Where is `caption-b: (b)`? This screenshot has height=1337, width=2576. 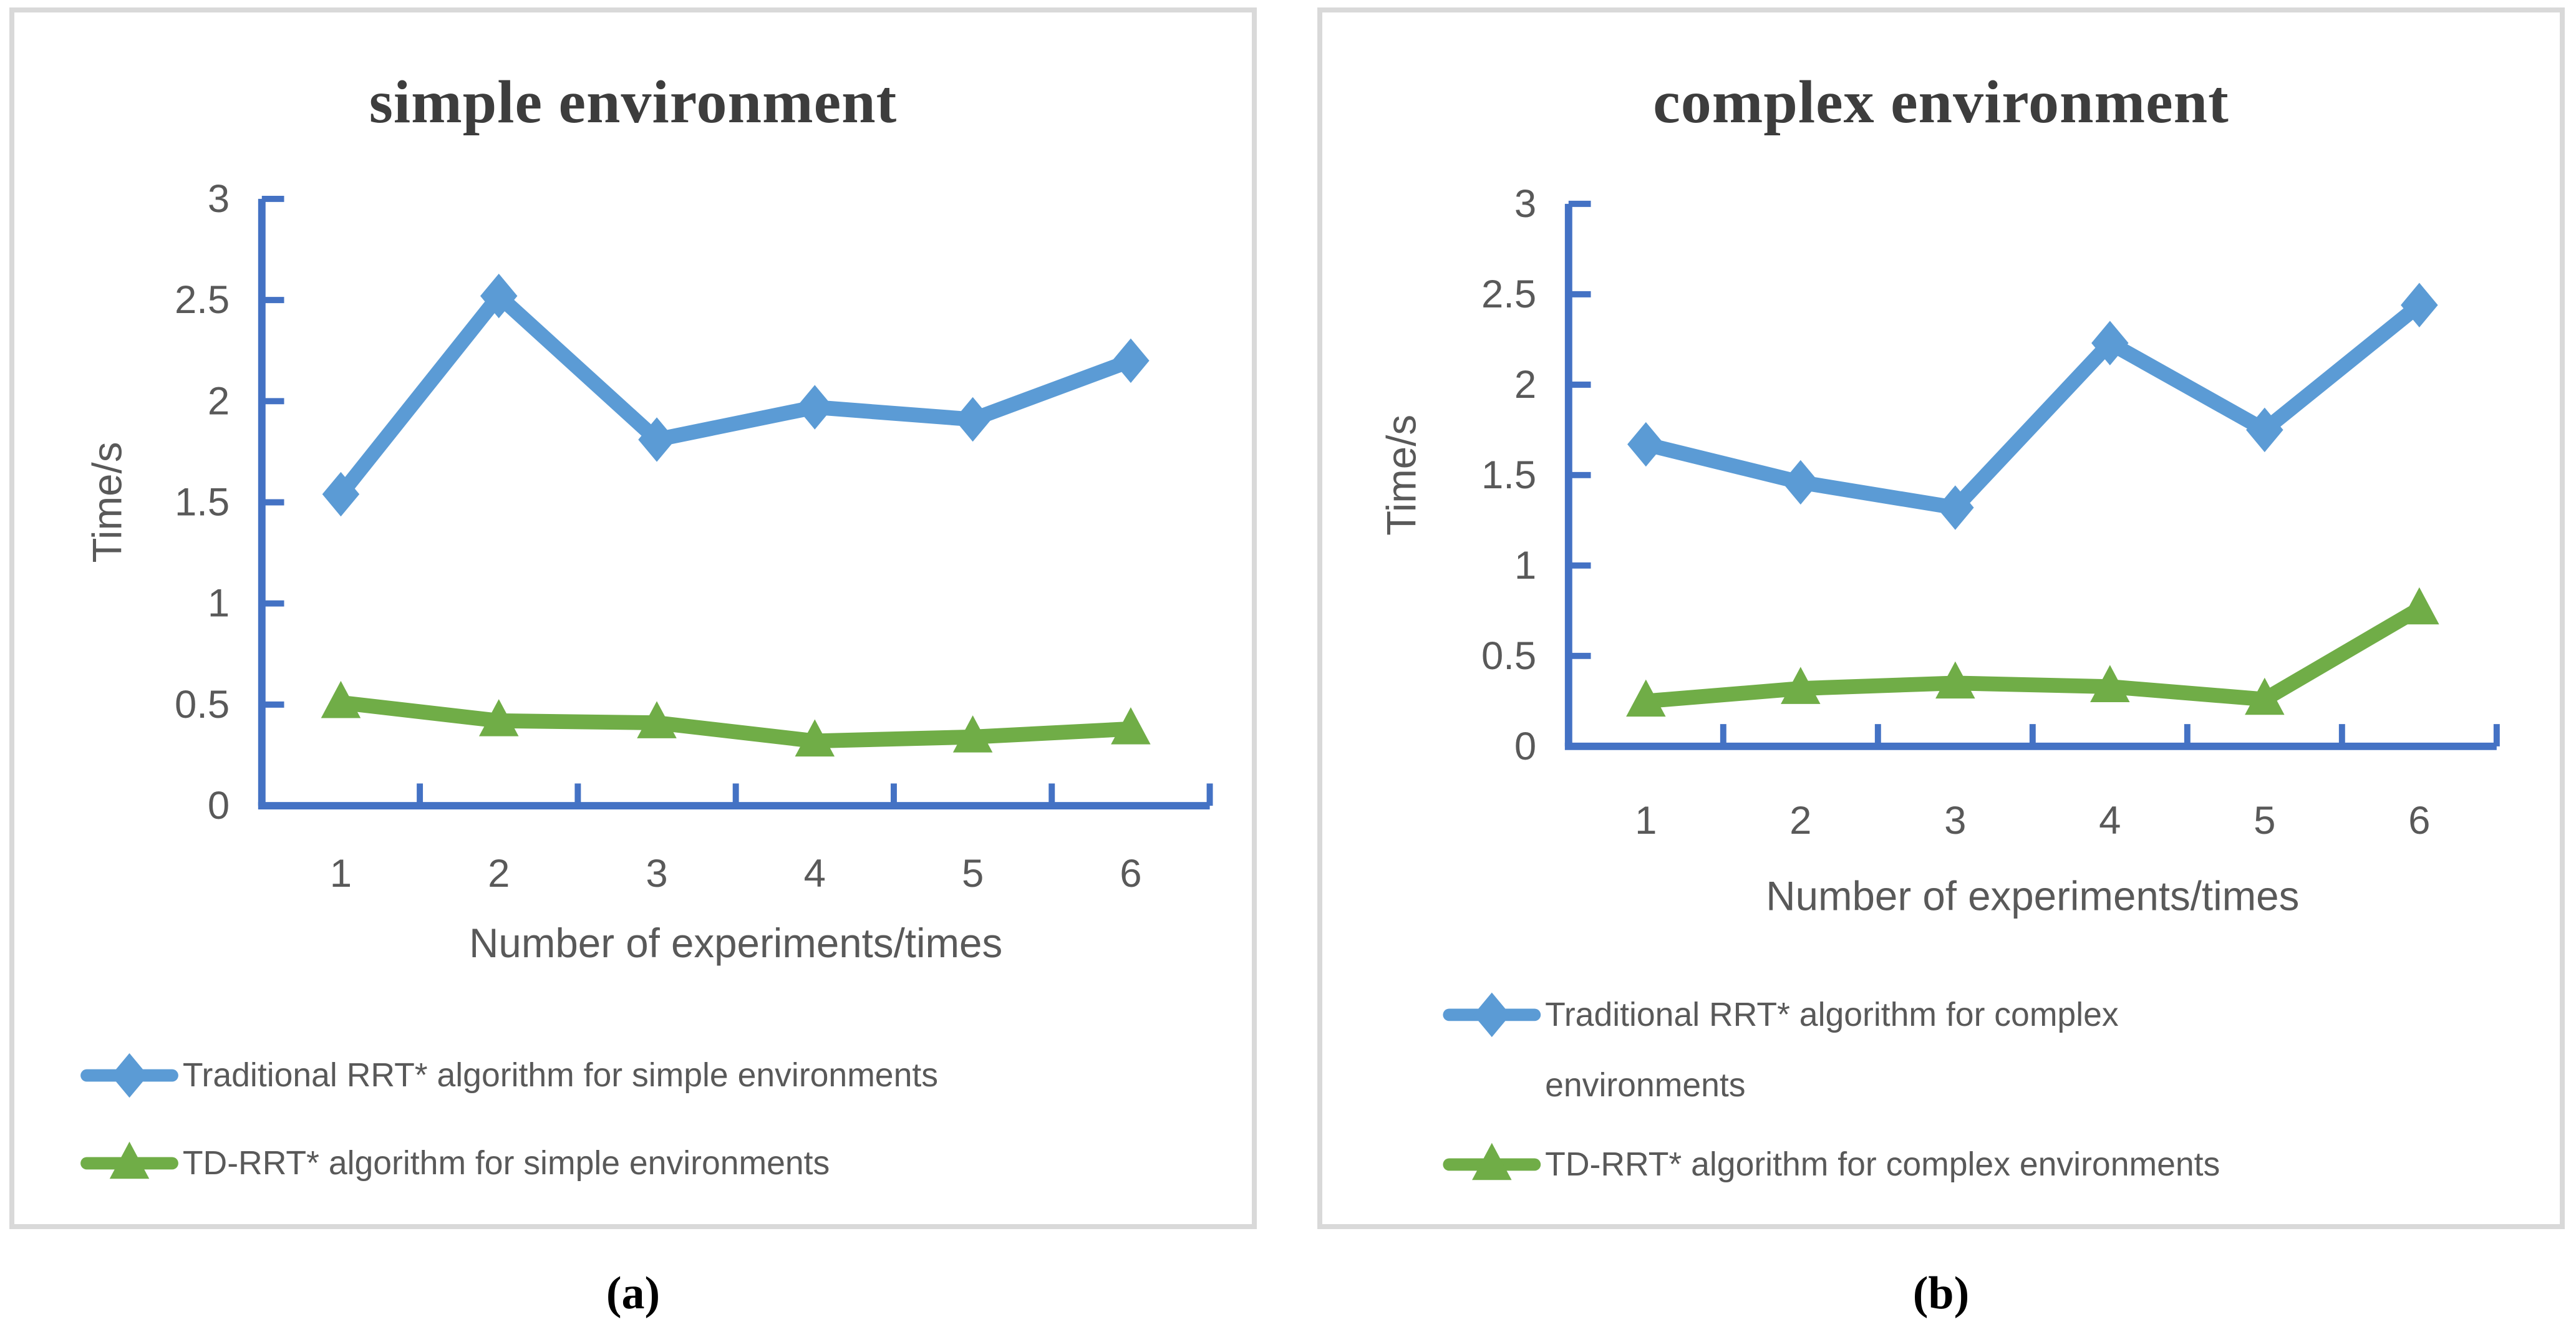 caption-b: (b) is located at coordinates (1941, 1293).